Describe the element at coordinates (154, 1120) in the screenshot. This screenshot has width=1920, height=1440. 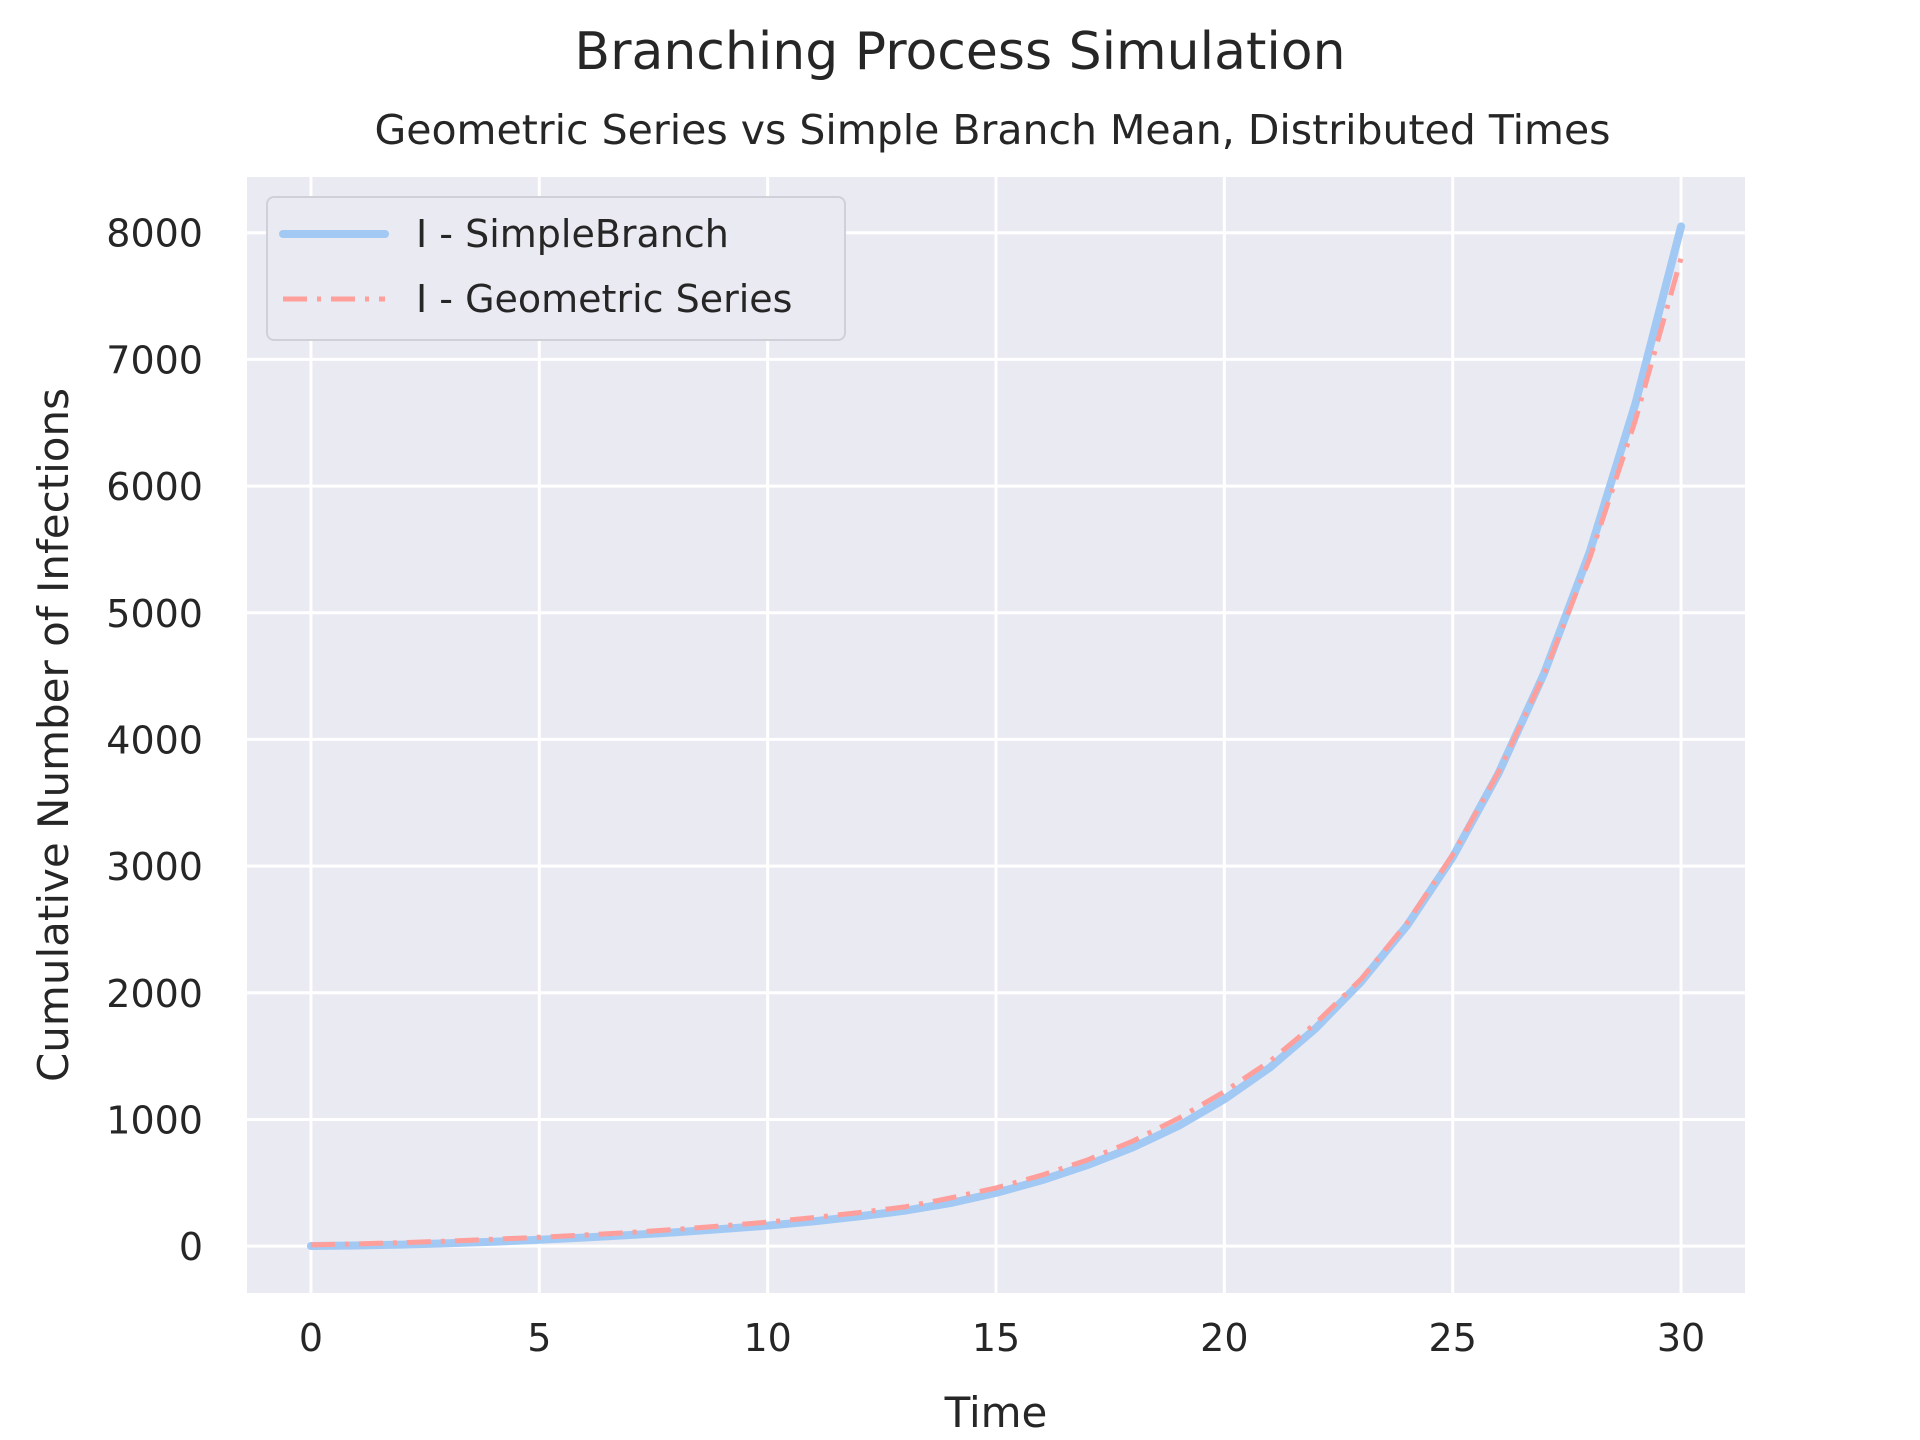
I see `y-tick-label: 1000` at that location.